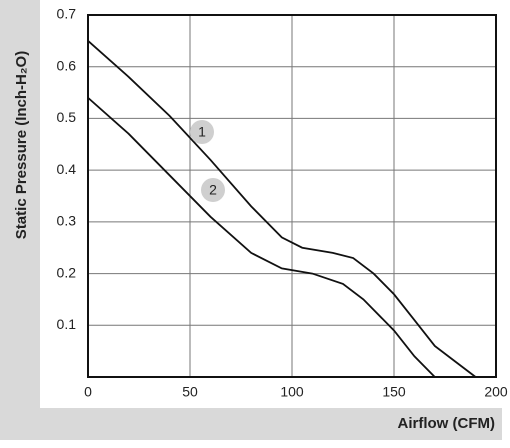  I want to click on curve-label: 2, so click(213, 190).